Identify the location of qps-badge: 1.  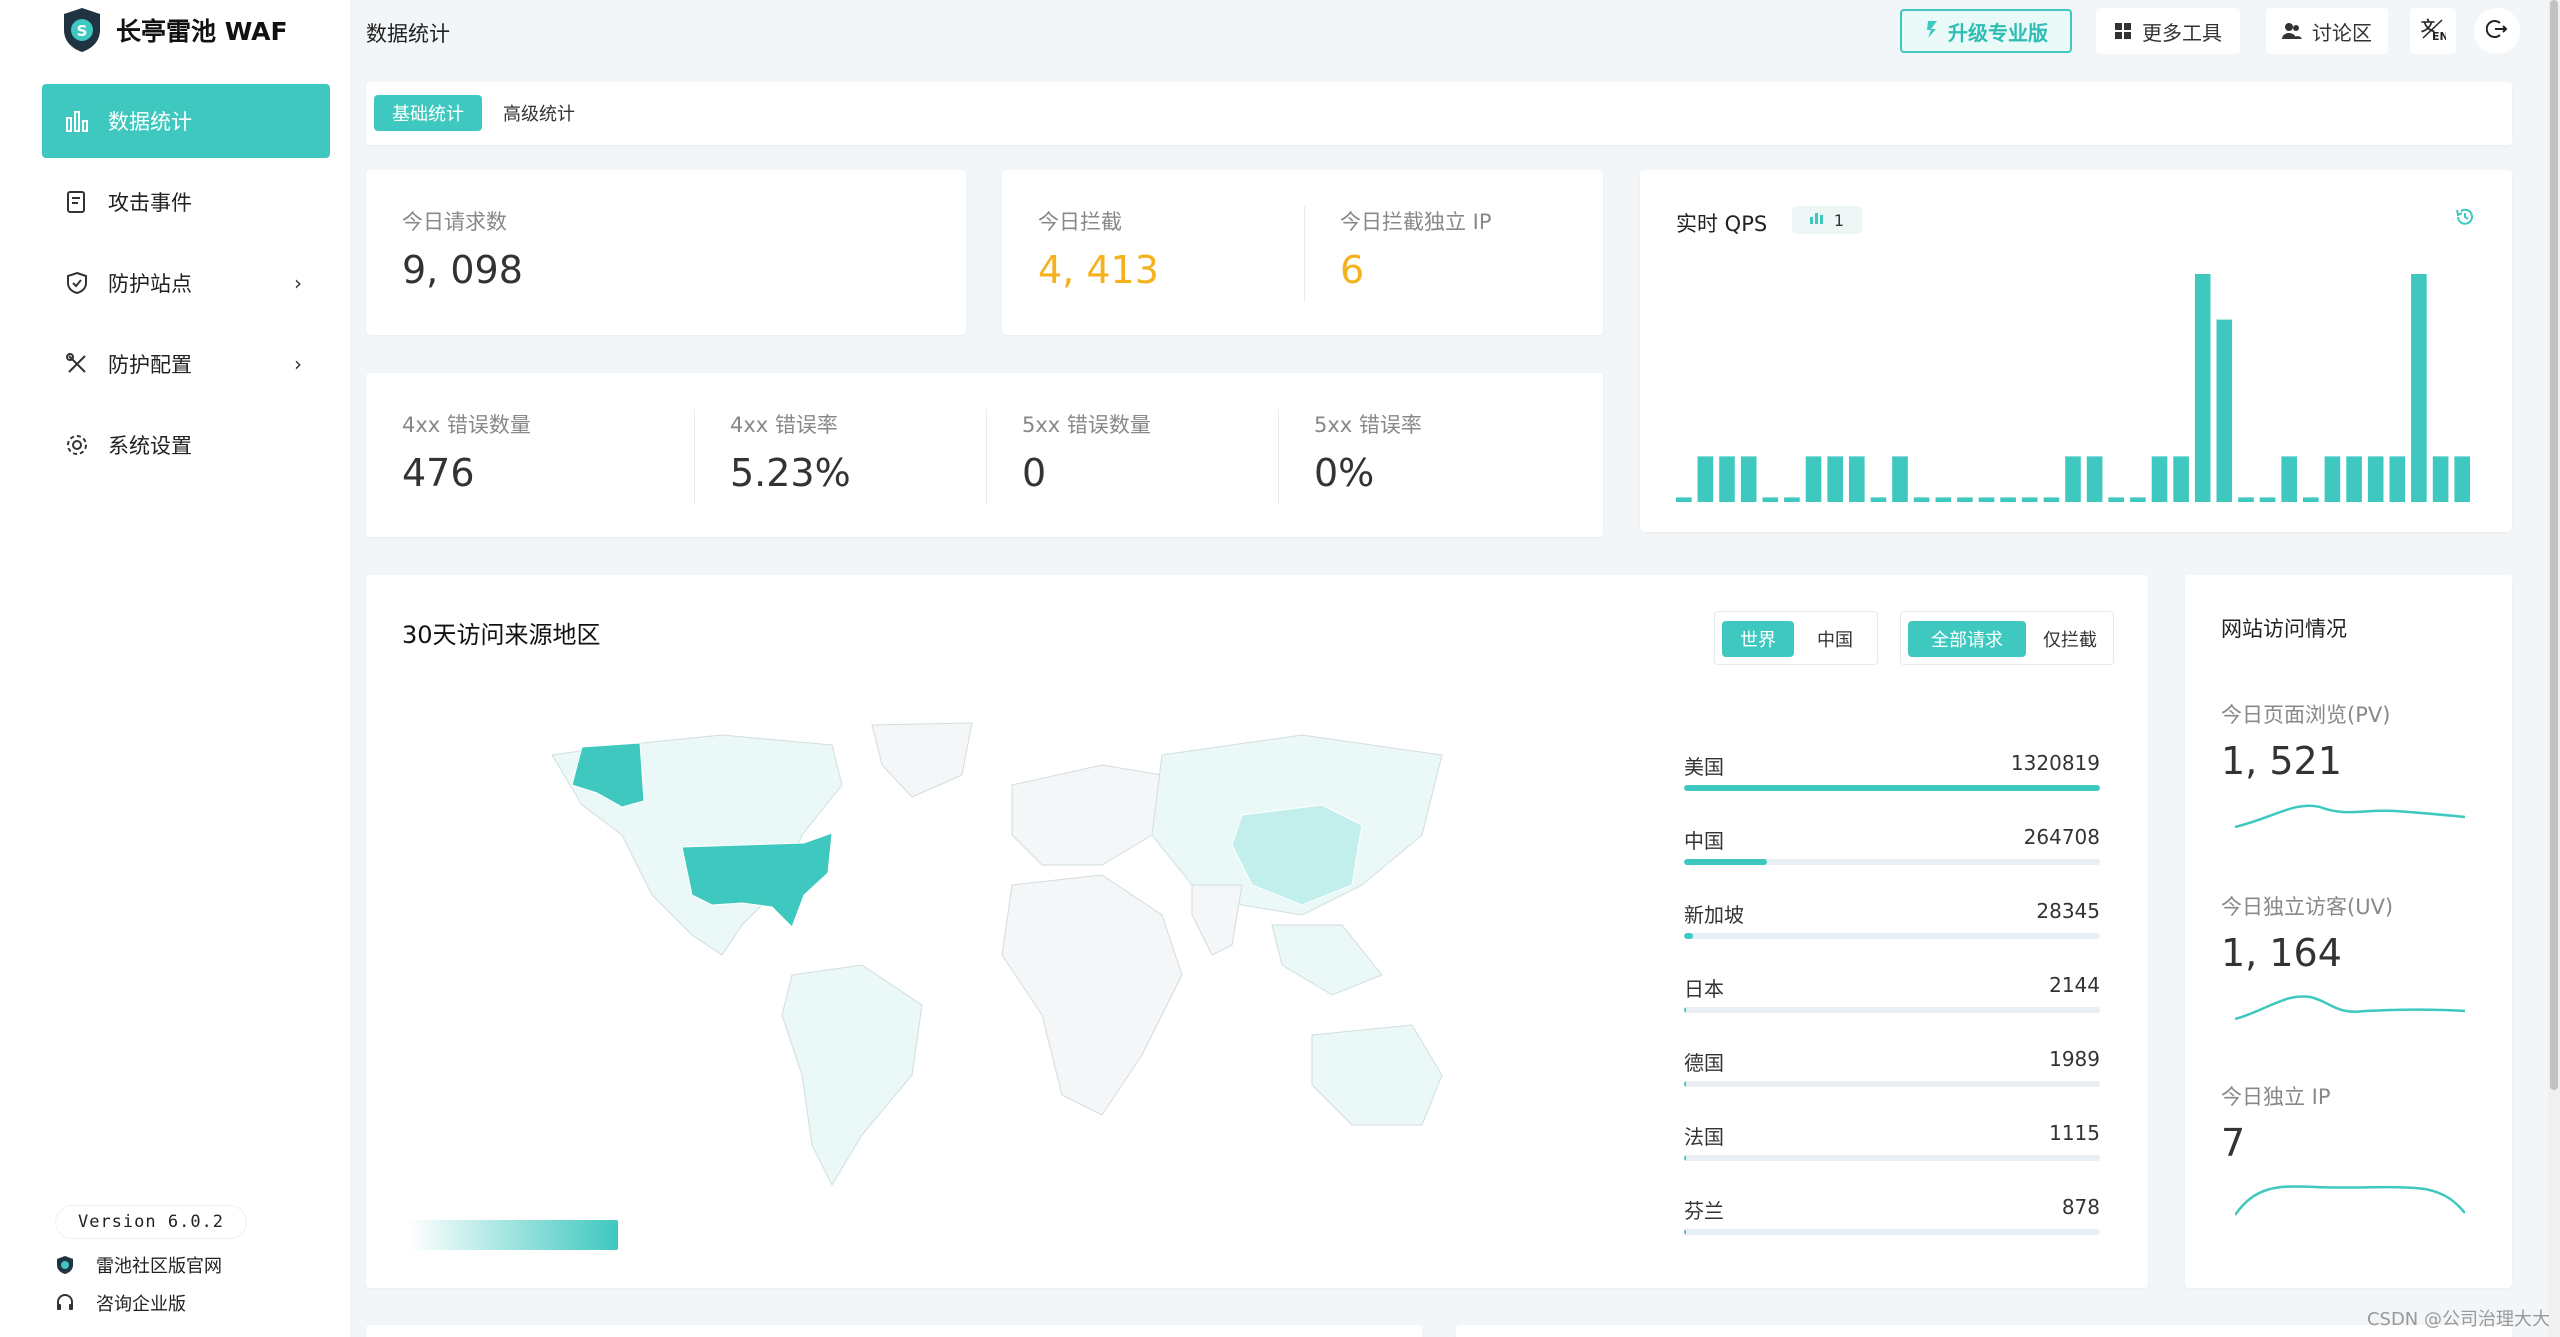
(1827, 220).